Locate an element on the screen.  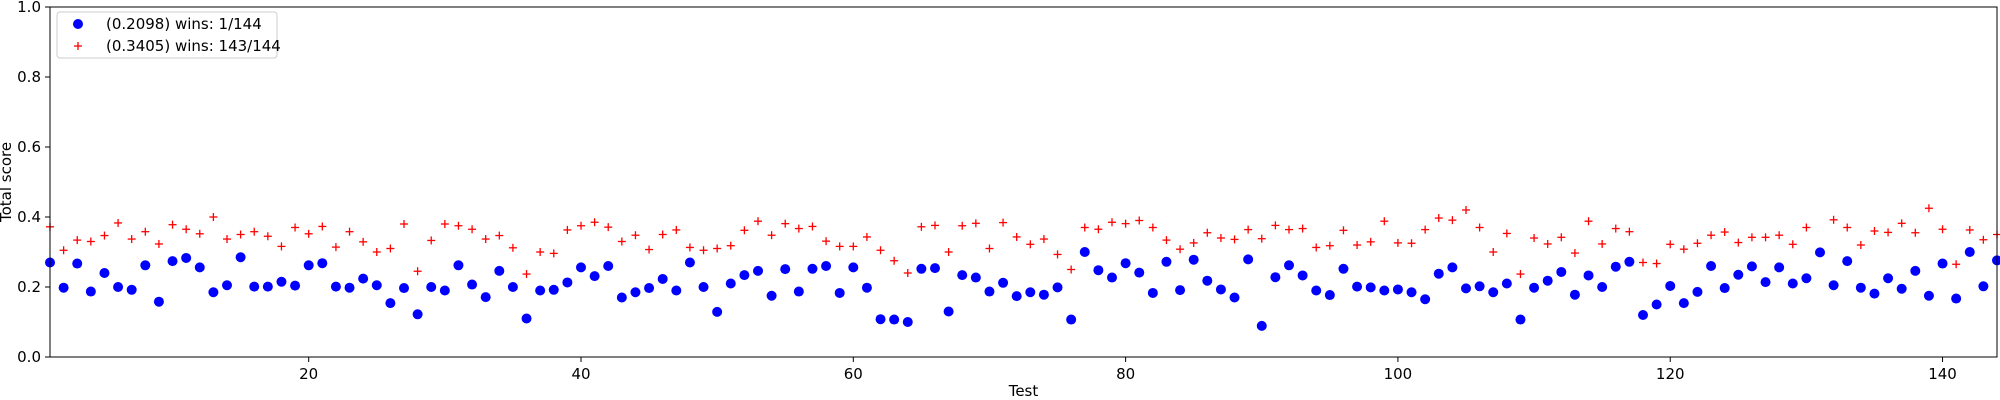
y-tick-label: 0.0 is located at coordinates (29, 357).